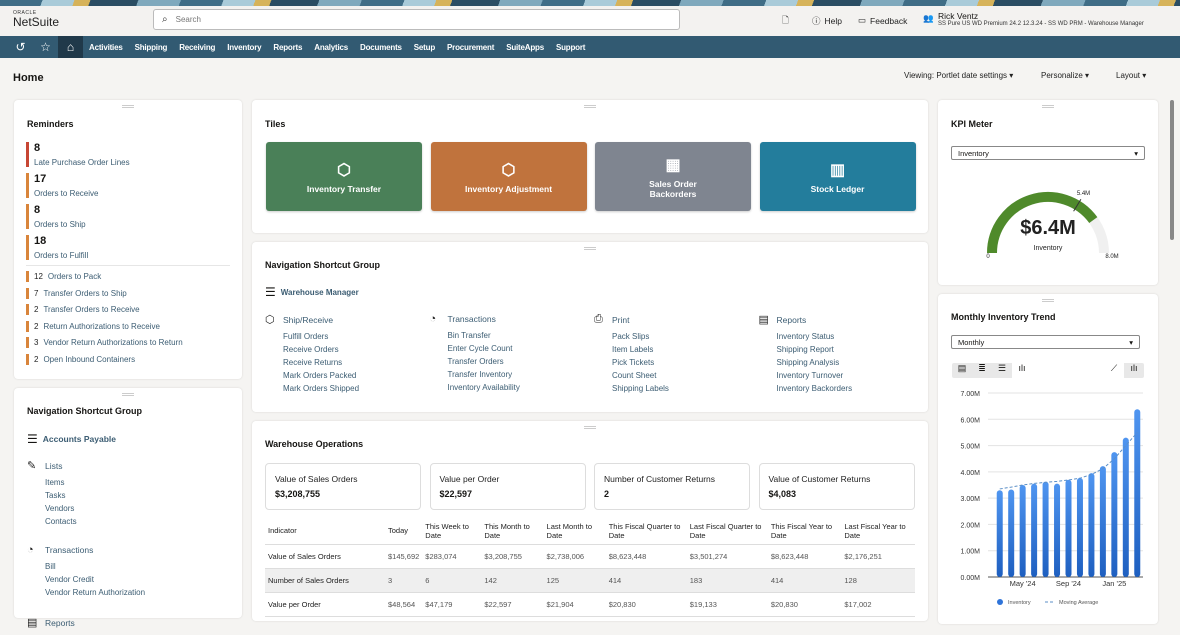  I want to click on bar-Apr '24, so click(1011, 533).